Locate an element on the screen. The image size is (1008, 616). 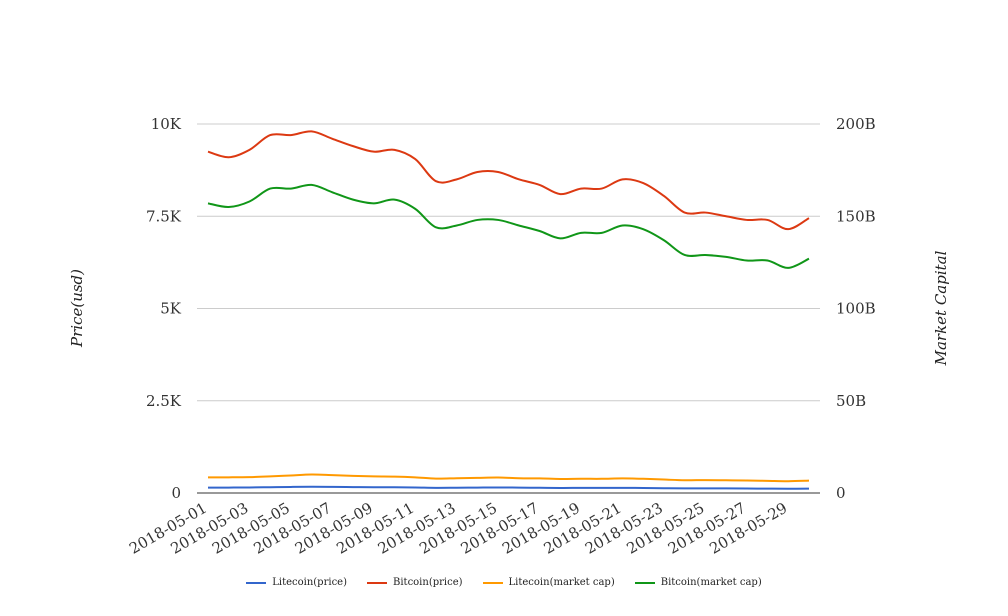
legend-item: Litecoin(market cap) is located at coordinates (548, 582).